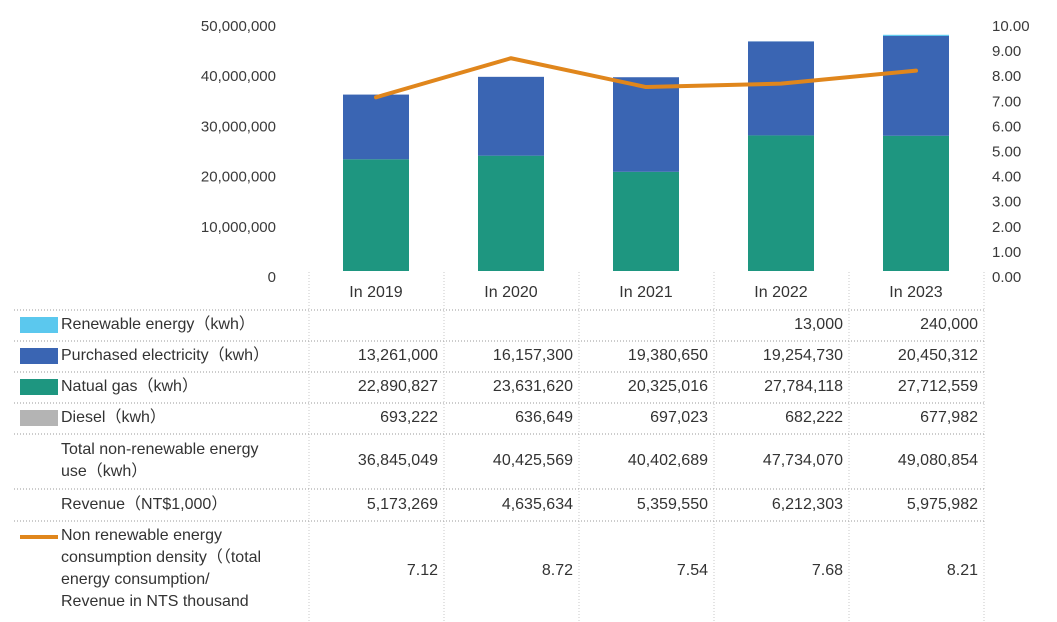 Image resolution: width=1057 pixels, height=622 pixels. Describe the element at coordinates (780, 292) in the screenshot. I see `category-label: In 2022` at that location.